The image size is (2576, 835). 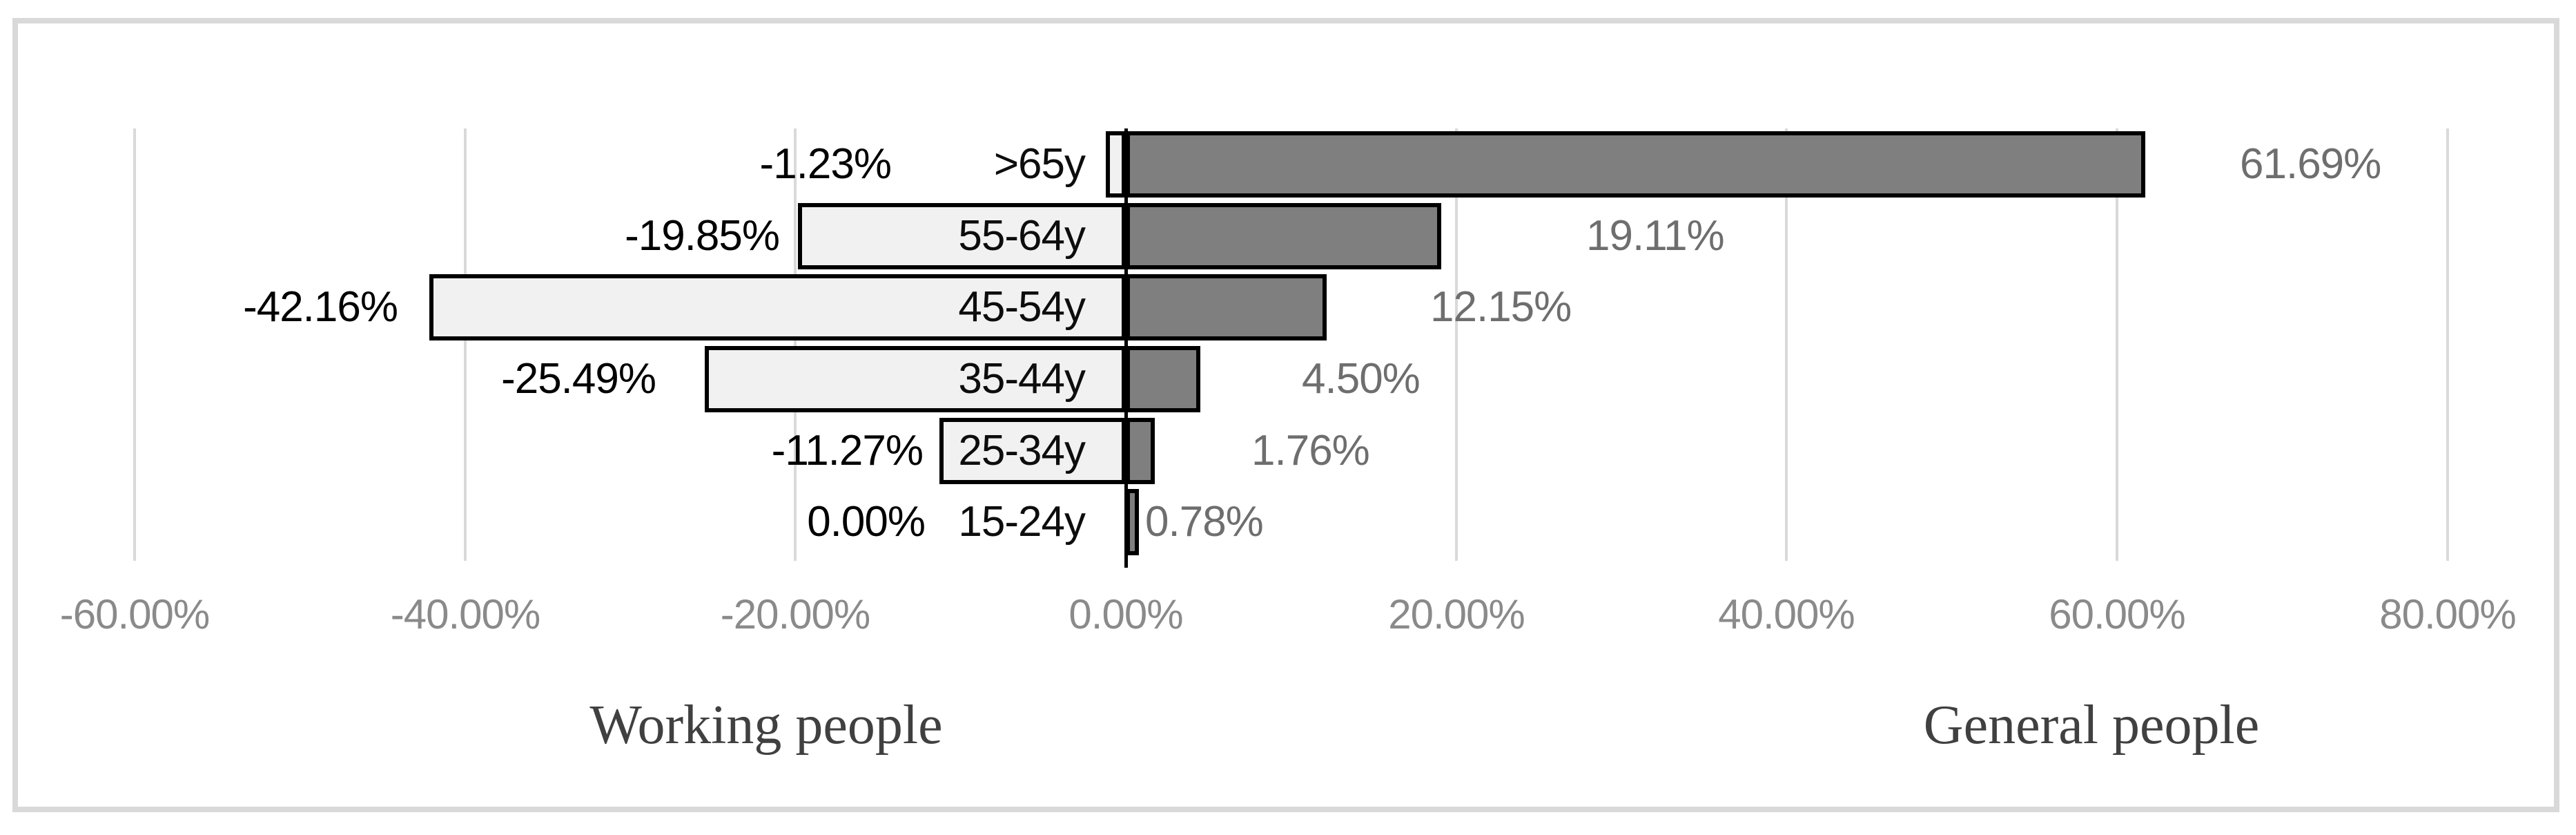 What do you see at coordinates (2448, 614) in the screenshot?
I see `x-tick-label-80: 80.00%` at bounding box center [2448, 614].